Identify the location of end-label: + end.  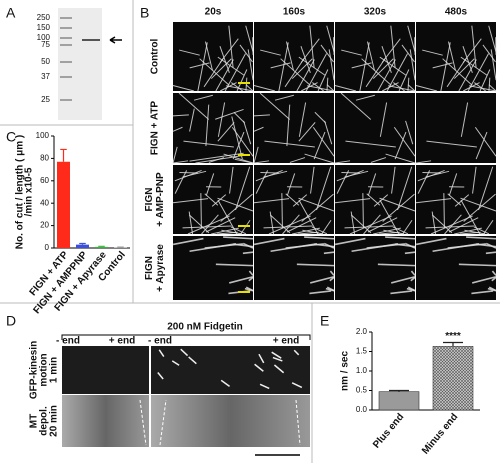
(122, 341).